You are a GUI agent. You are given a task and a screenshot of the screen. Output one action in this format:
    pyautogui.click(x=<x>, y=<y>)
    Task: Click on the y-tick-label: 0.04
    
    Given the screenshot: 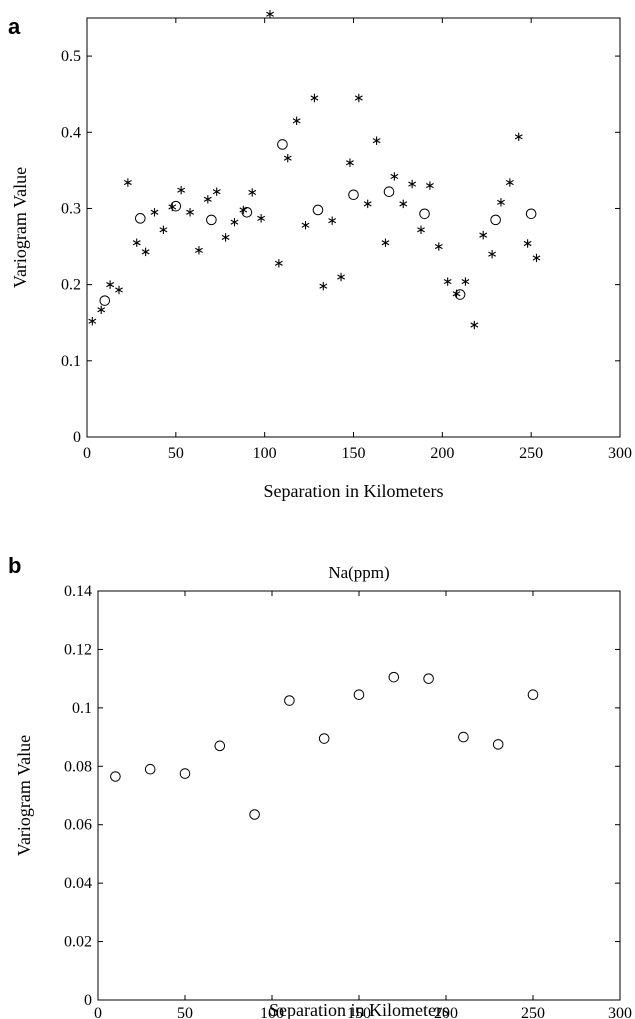 What is the action you would take?
    pyautogui.click(x=78, y=883)
    